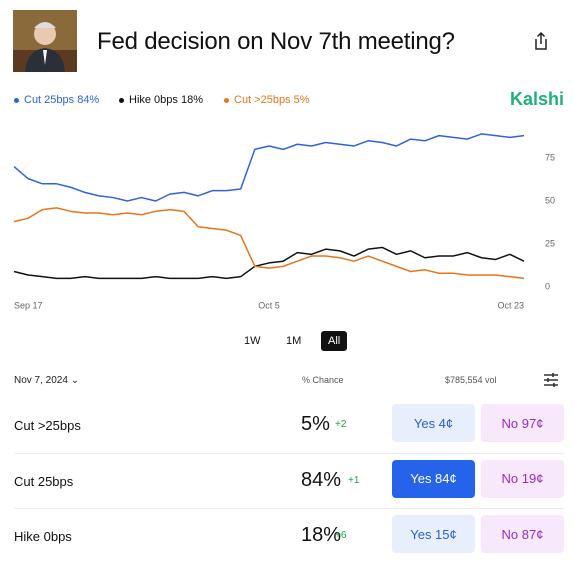 Image resolution: width=574 pixels, height=565 pixels. Describe the element at coordinates (550, 200) in the screenshot. I see `y-tick-label: 50` at that location.